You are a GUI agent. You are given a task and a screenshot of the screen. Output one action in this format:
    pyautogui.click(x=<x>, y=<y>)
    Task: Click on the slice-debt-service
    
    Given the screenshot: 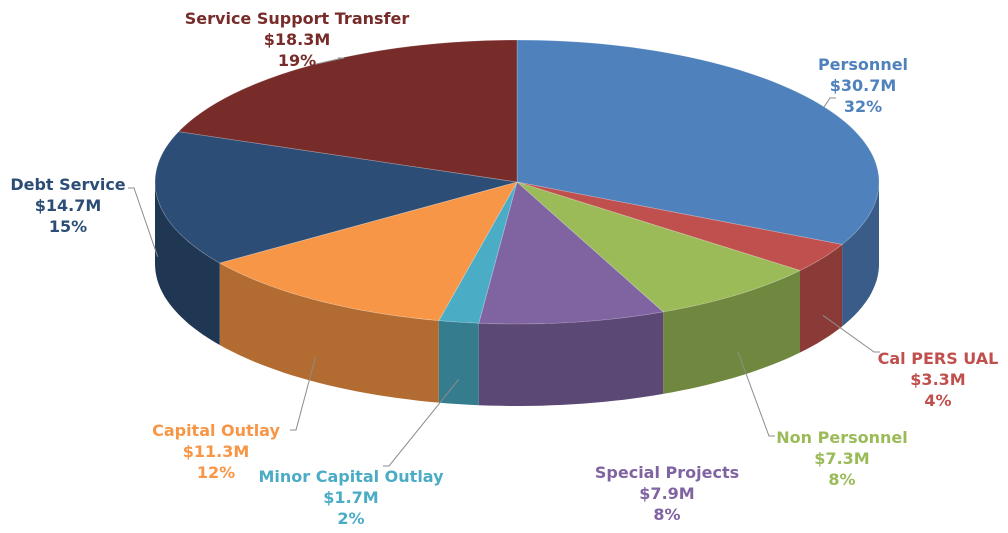 What is the action you would take?
    pyautogui.click(x=336, y=197)
    